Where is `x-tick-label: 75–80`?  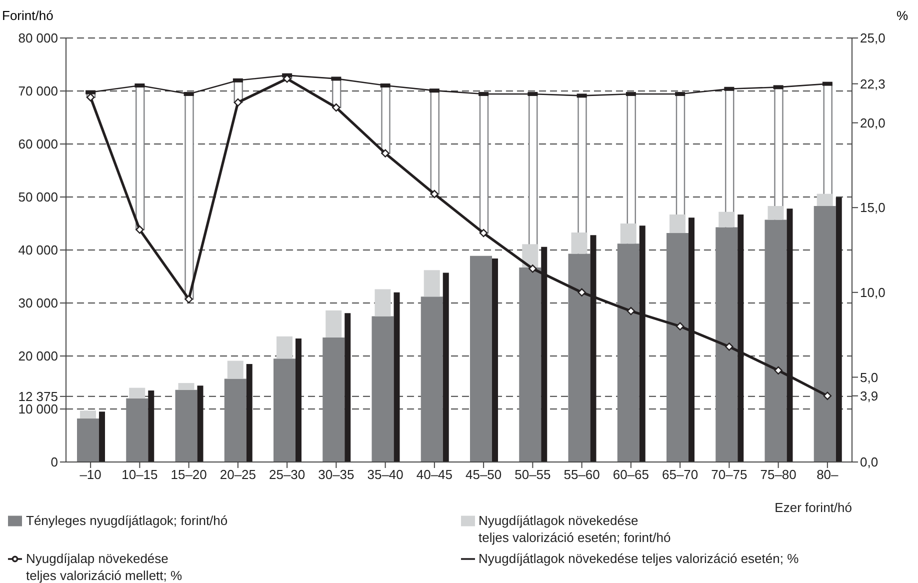 x-tick-label: 75–80 is located at coordinates (778, 474).